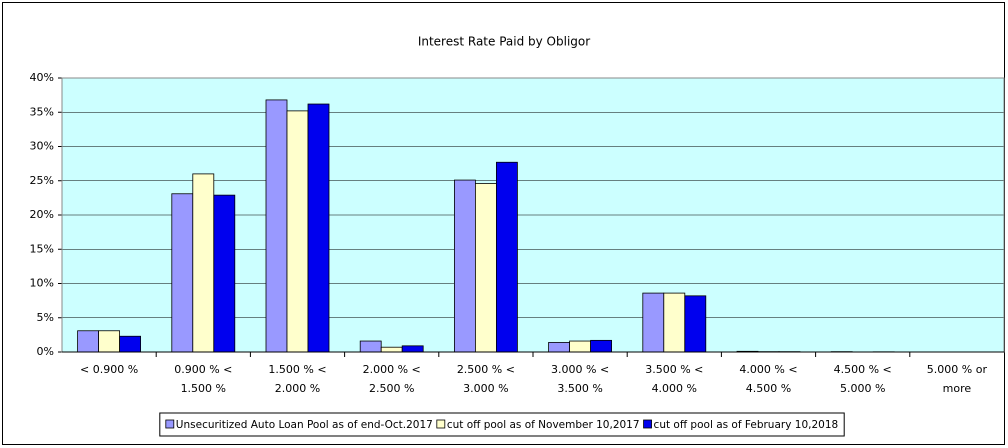  What do you see at coordinates (42, 180) in the screenshot?
I see `y-tick-label: 25%` at bounding box center [42, 180].